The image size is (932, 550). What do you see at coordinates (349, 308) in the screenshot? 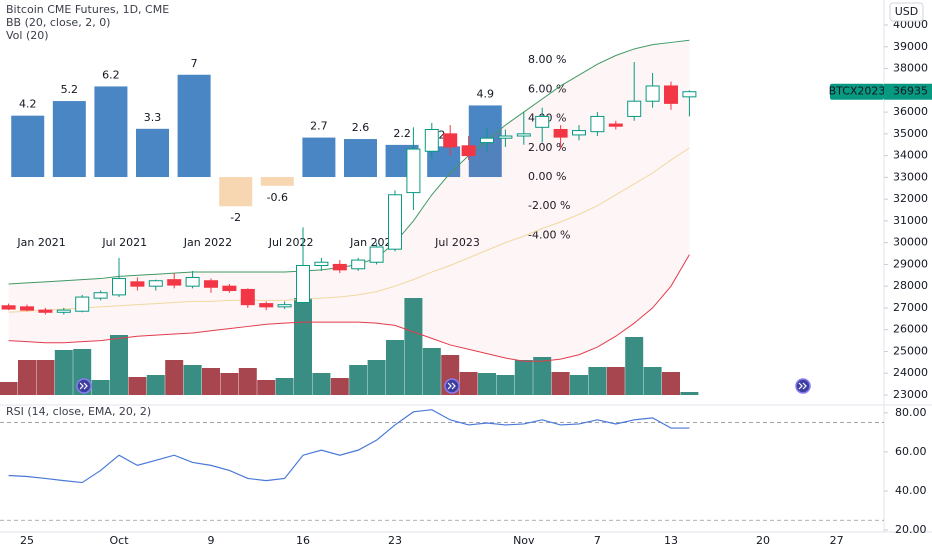
I see `bb-lower` at bounding box center [349, 308].